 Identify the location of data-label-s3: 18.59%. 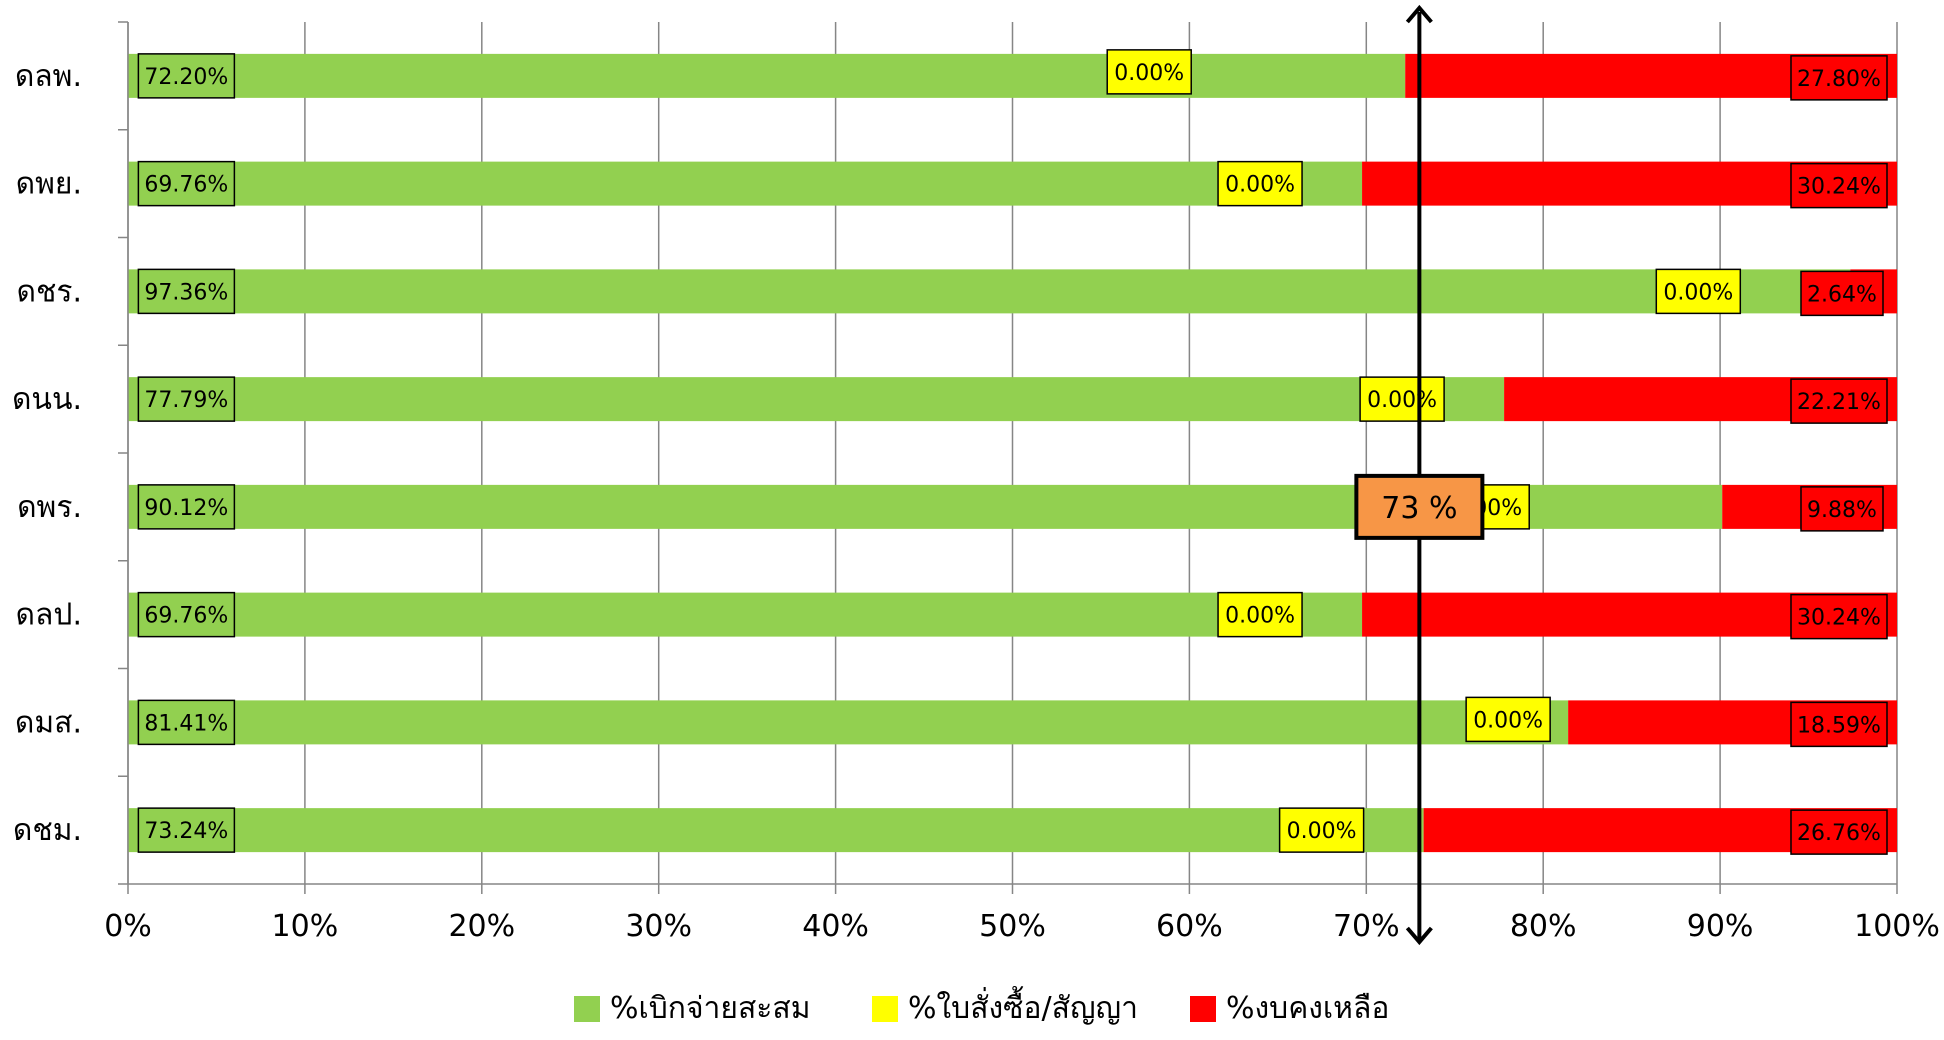
(1839, 725).